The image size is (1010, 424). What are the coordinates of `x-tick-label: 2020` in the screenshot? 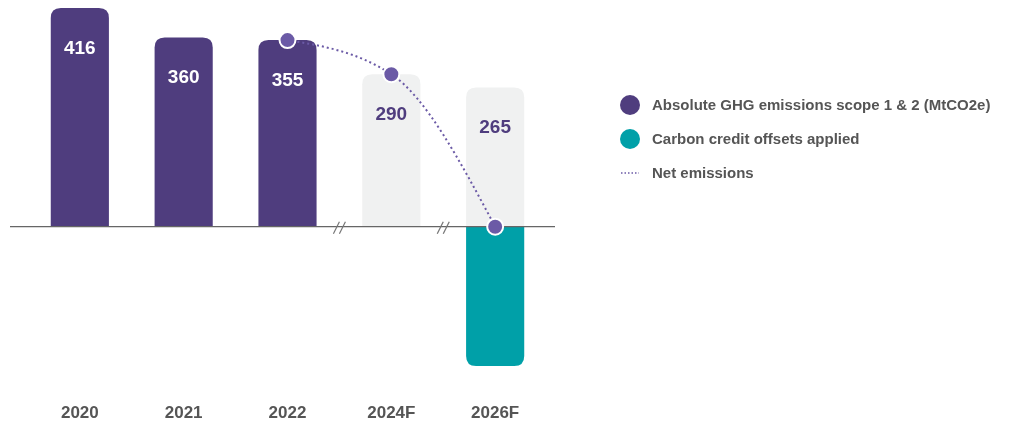 It's located at (79, 412).